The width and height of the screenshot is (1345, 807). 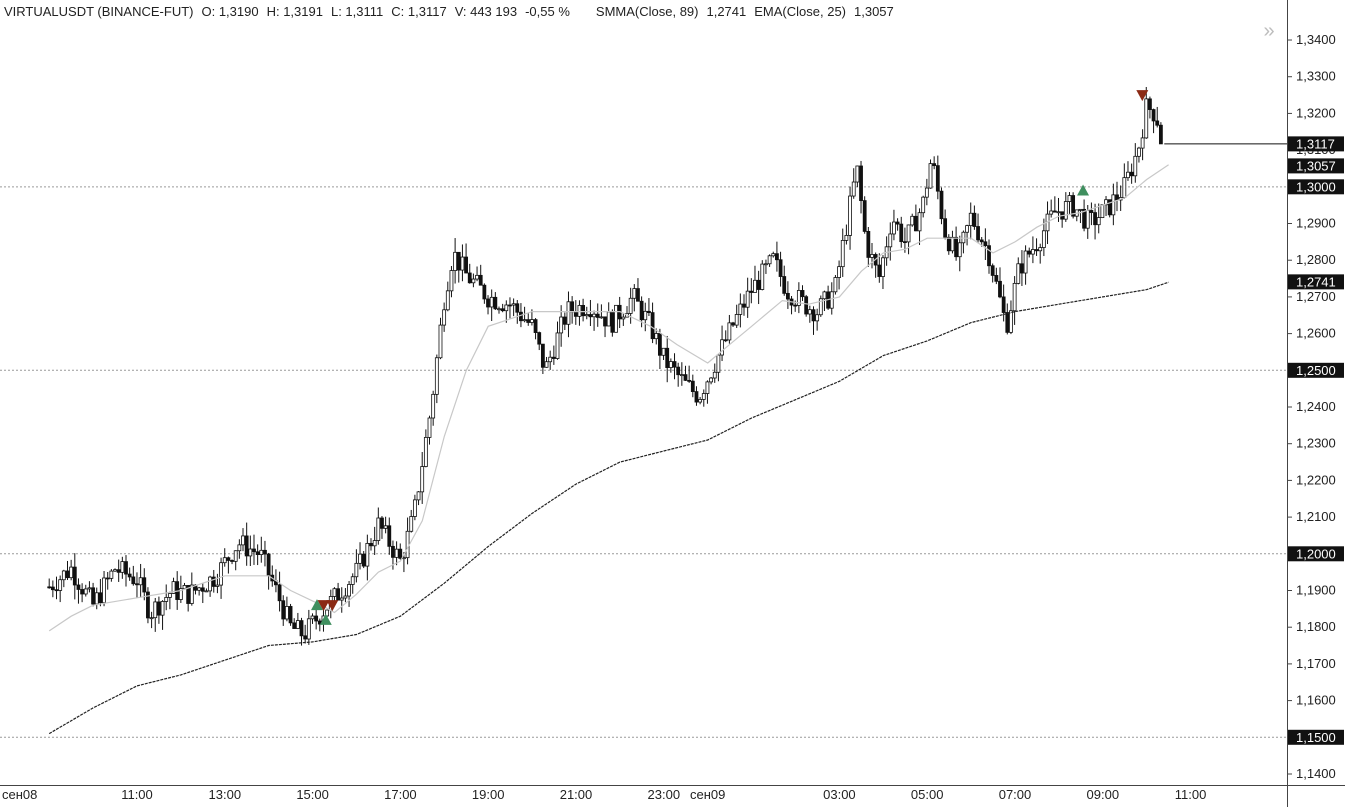 I want to click on price-tag: 1,2500, so click(x=1316, y=370).